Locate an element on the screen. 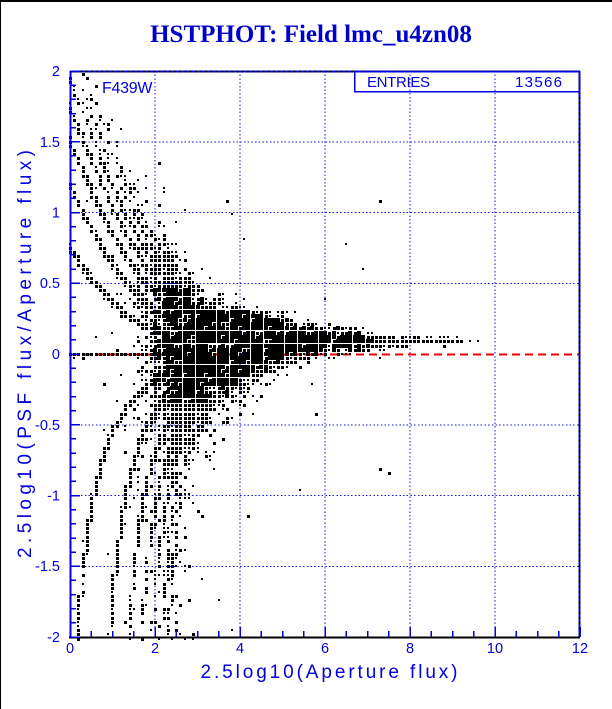 The image size is (612, 709). svg-text: -1 is located at coordinates (53, 497).